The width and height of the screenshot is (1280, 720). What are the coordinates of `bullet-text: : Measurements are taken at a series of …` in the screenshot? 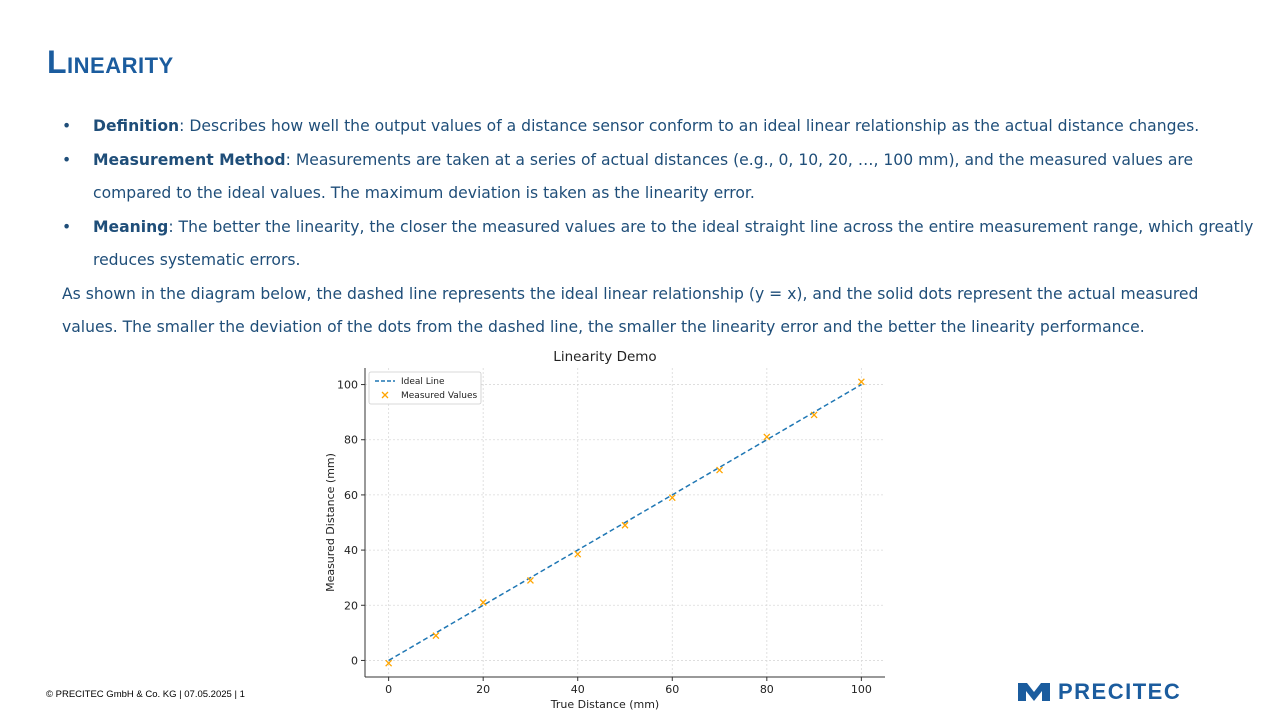 It's located at (643, 176).